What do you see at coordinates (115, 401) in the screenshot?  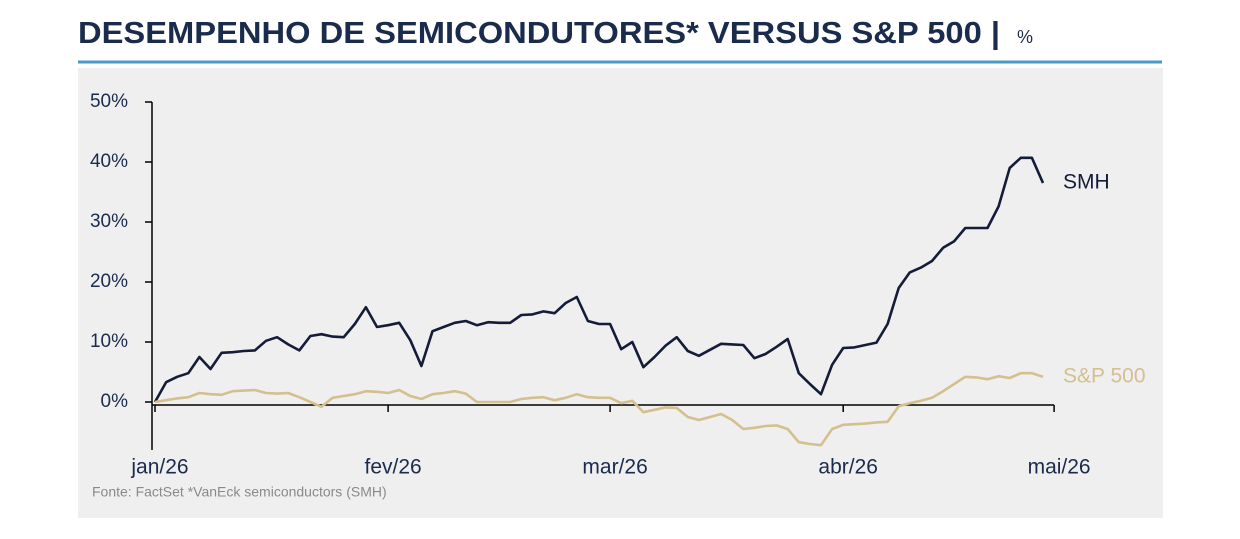 I see `y-tick-label: 0%` at bounding box center [115, 401].